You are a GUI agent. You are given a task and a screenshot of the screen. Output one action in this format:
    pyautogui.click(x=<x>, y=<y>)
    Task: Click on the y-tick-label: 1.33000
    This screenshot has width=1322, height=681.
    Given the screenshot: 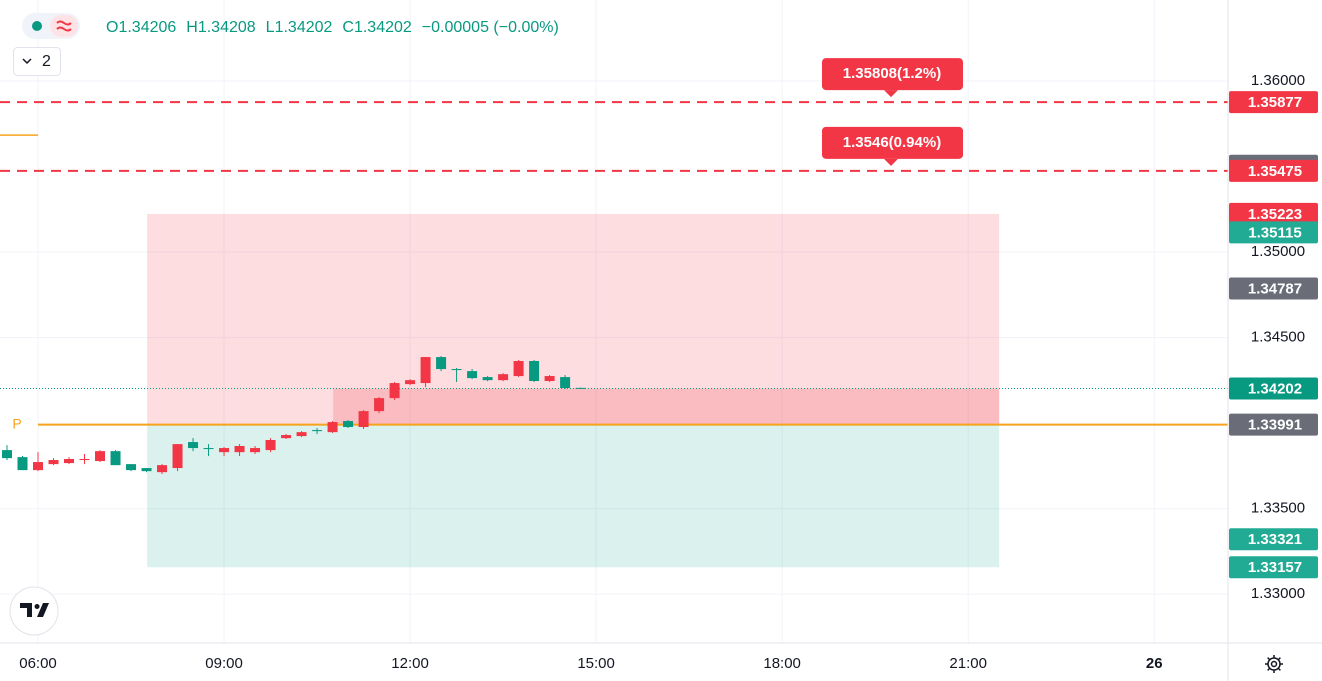 What is the action you would take?
    pyautogui.click(x=1278, y=593)
    